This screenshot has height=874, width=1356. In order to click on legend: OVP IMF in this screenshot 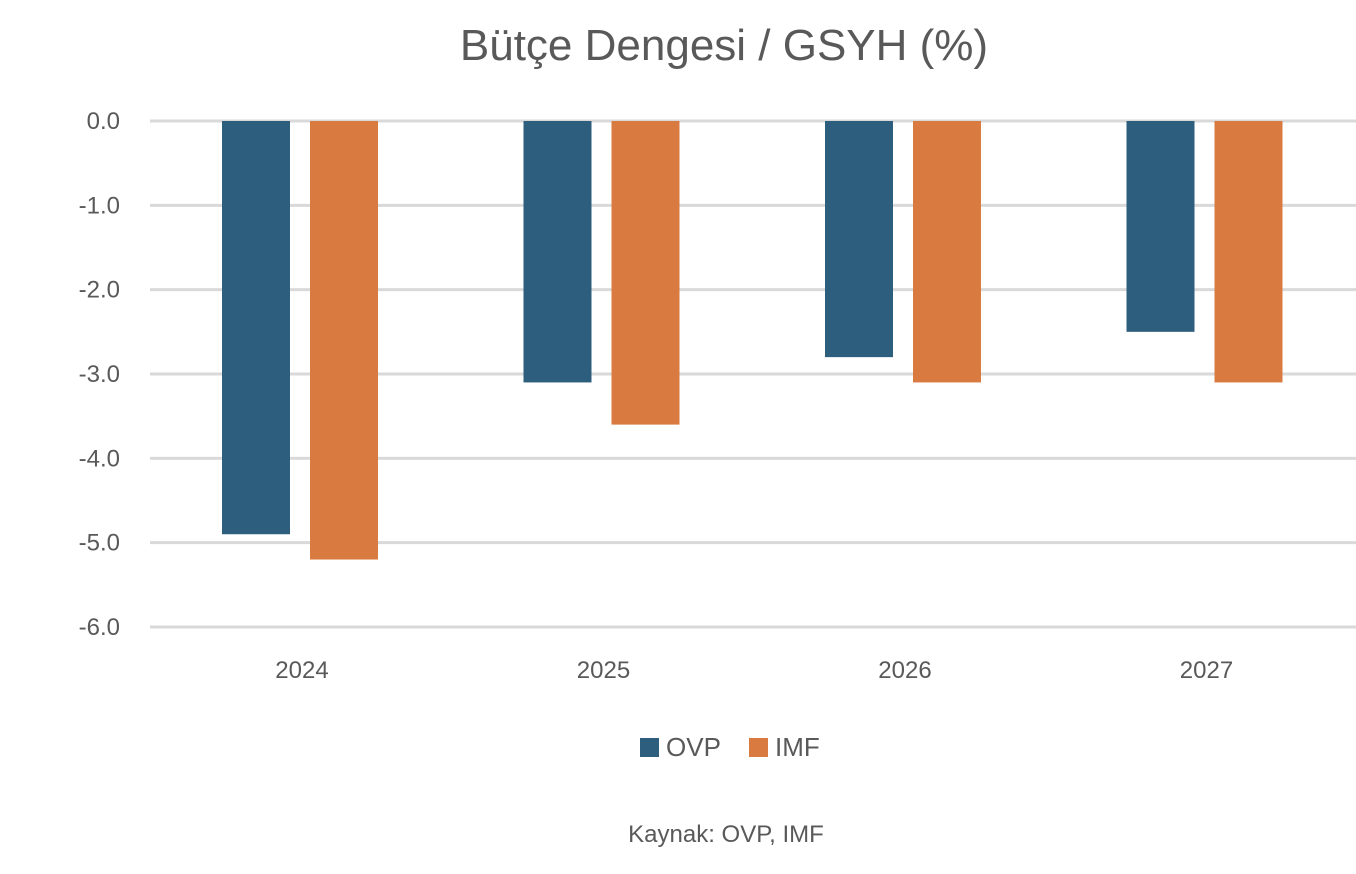, I will do `click(730, 747)`.